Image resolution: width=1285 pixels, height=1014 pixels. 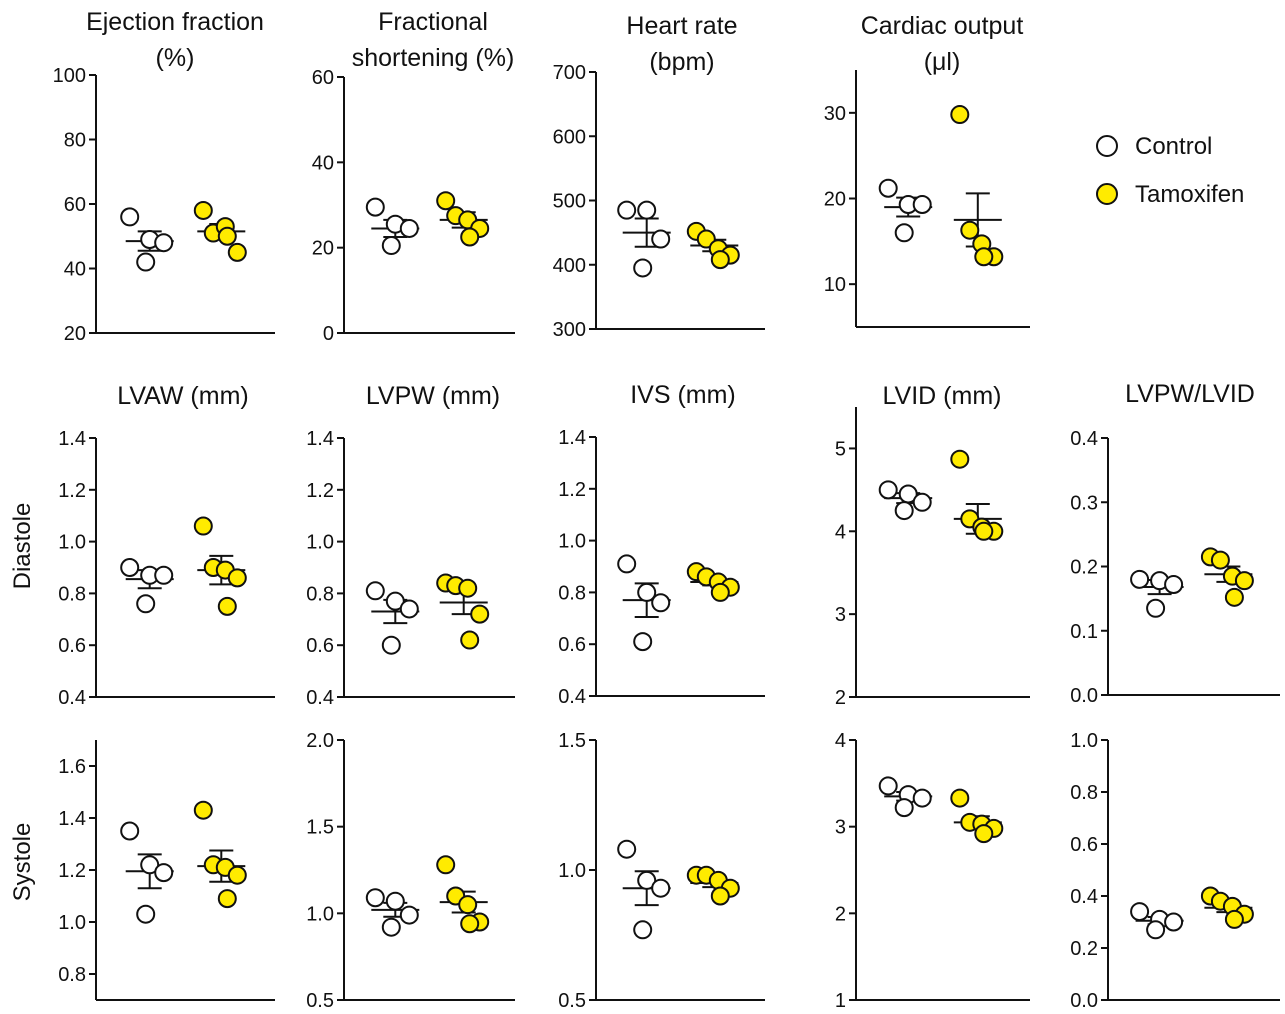 I want to click on legend: Control Tamoxifen, so click(x=1170, y=170).